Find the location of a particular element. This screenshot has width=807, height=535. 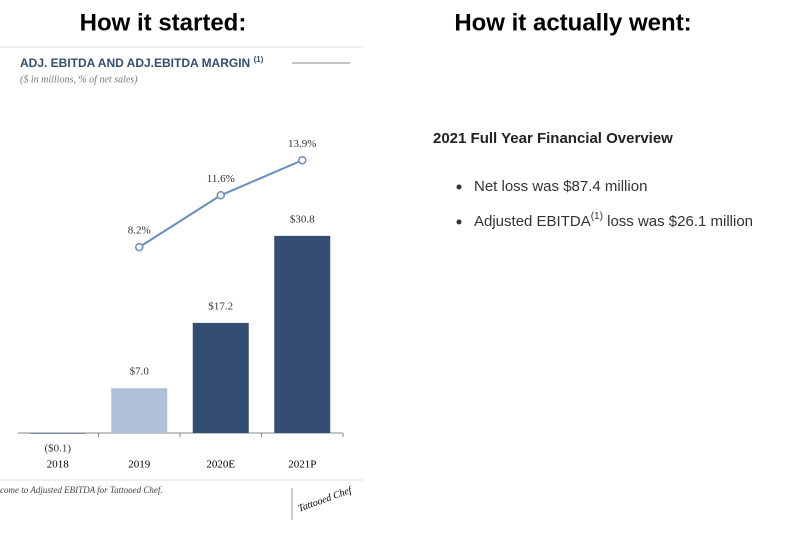

data-label: 13.9% is located at coordinates (302, 144).